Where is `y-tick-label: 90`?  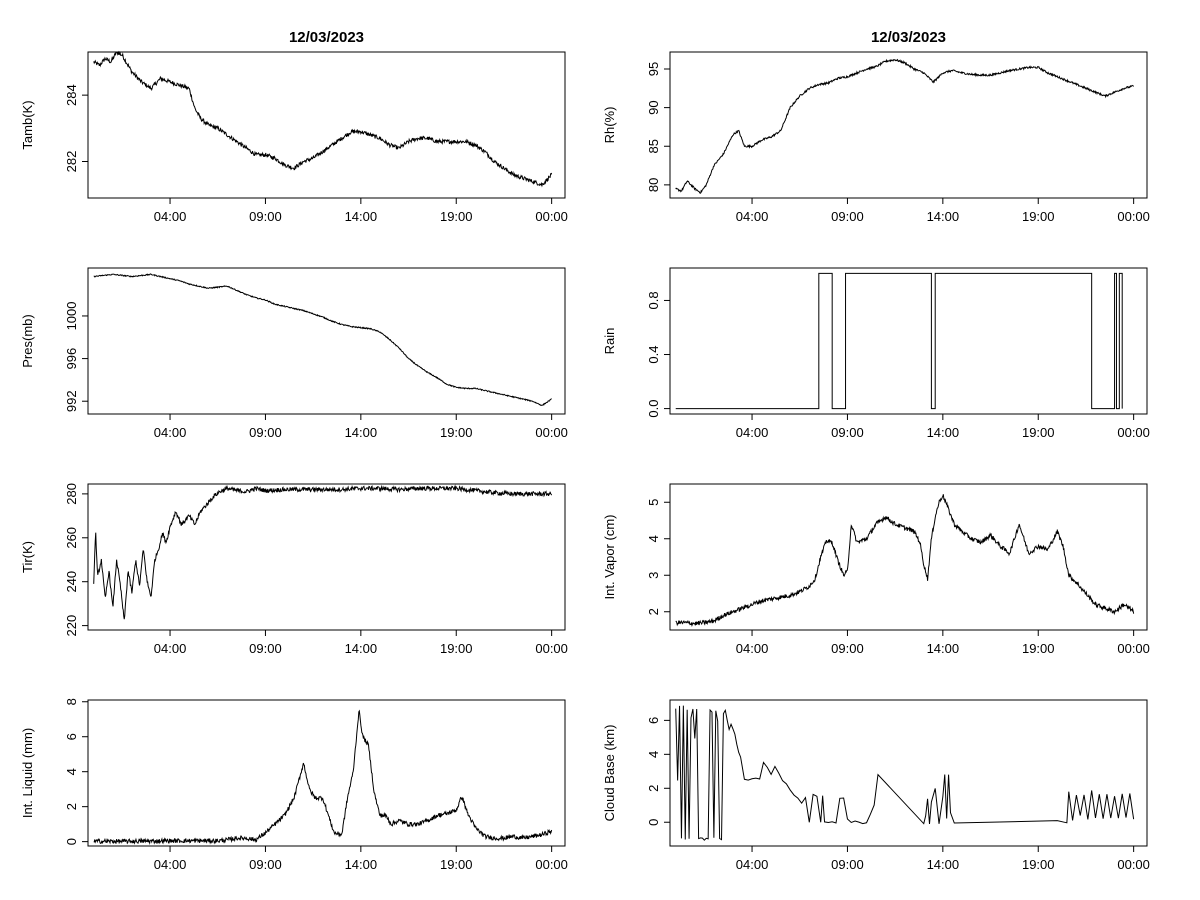
y-tick-label: 90 is located at coordinates (653, 107).